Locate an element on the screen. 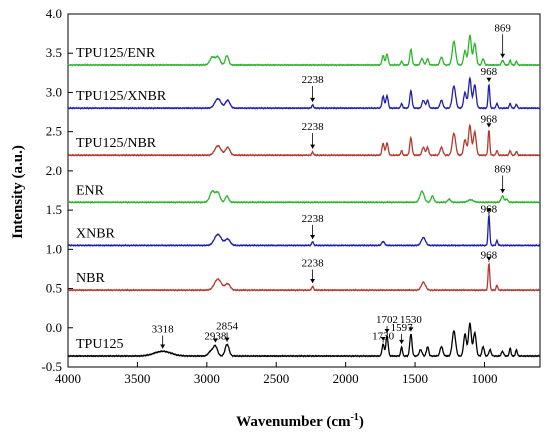 This screenshot has height=436, width=550. y-tick-label: 4.0 is located at coordinates (54, 13).